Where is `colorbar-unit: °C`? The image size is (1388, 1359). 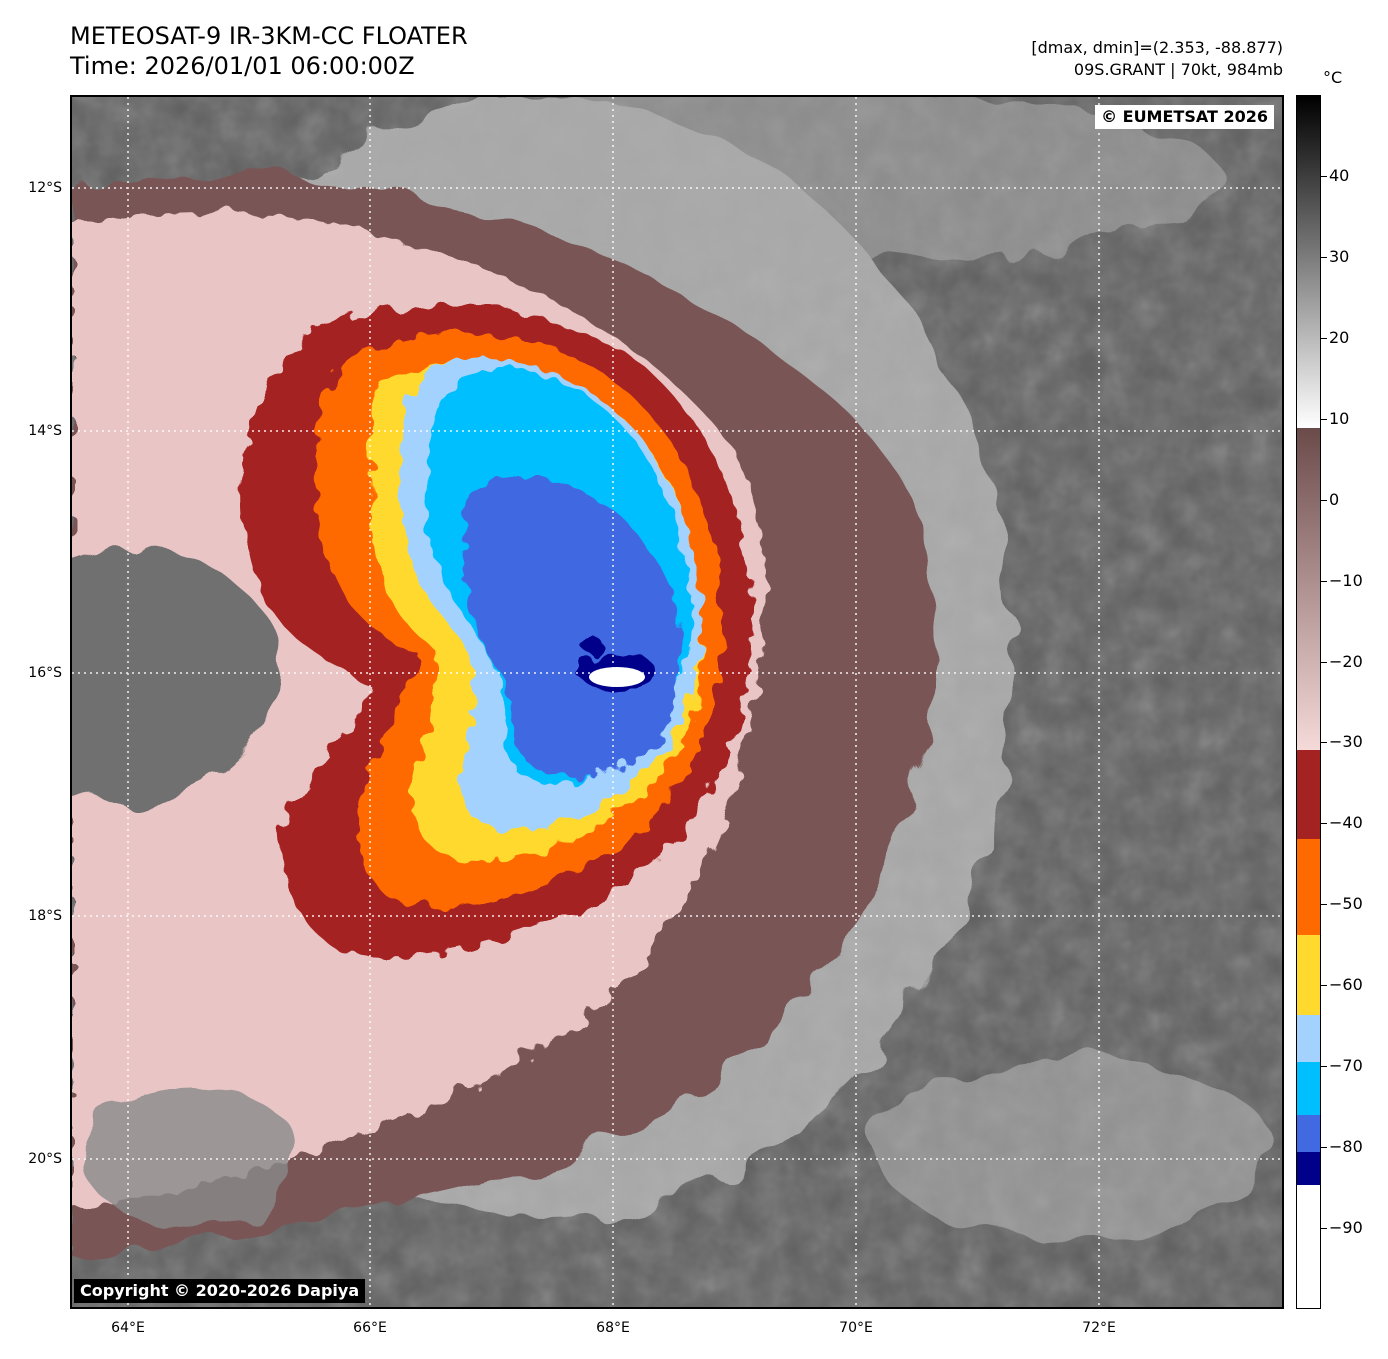 colorbar-unit: °C is located at coordinates (1333, 77).